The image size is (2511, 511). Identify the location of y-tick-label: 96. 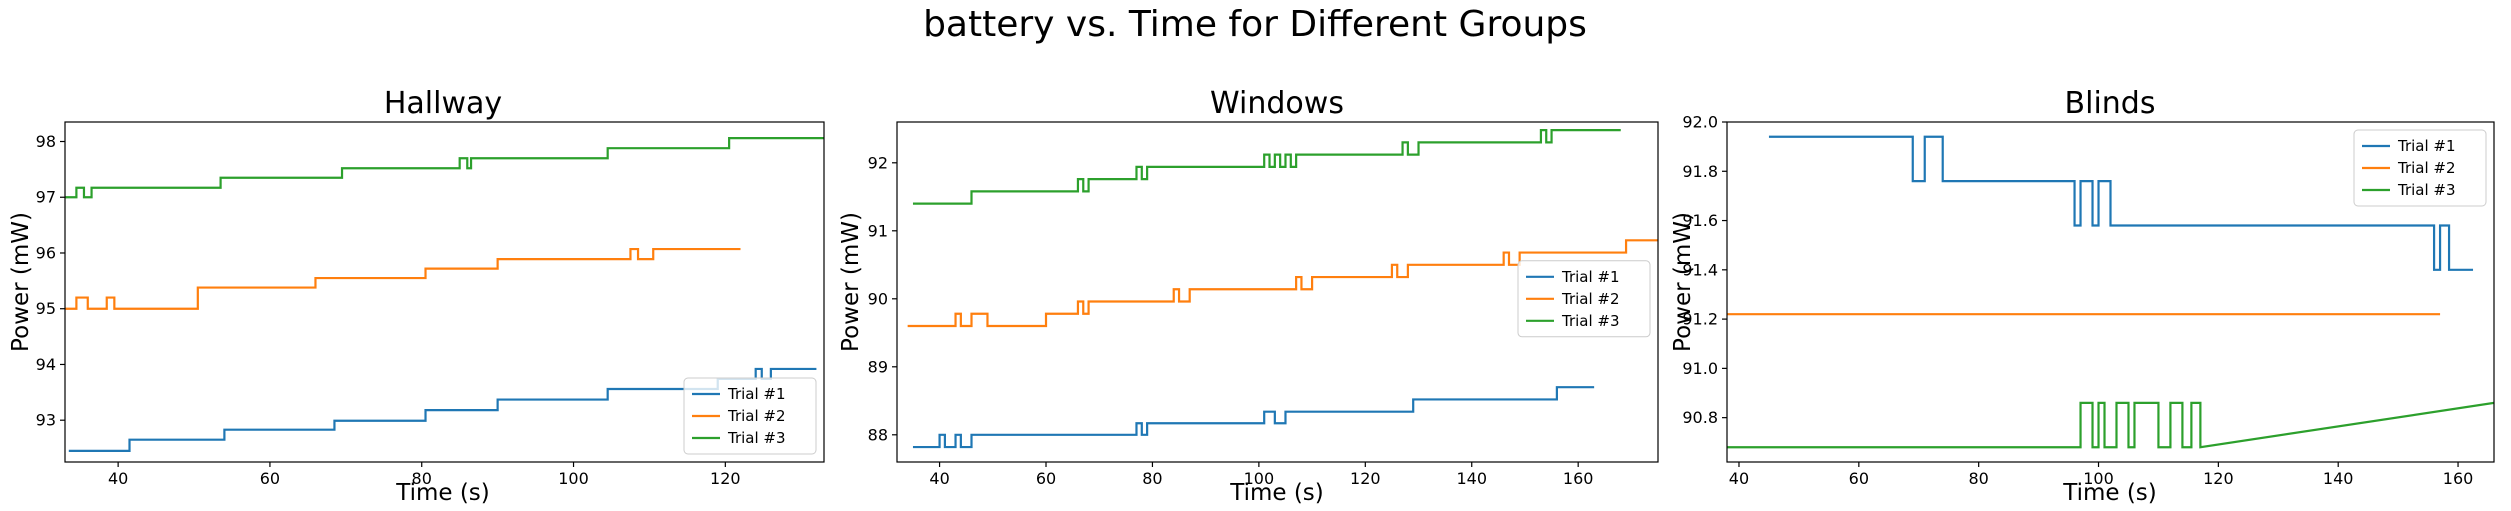
(46, 252).